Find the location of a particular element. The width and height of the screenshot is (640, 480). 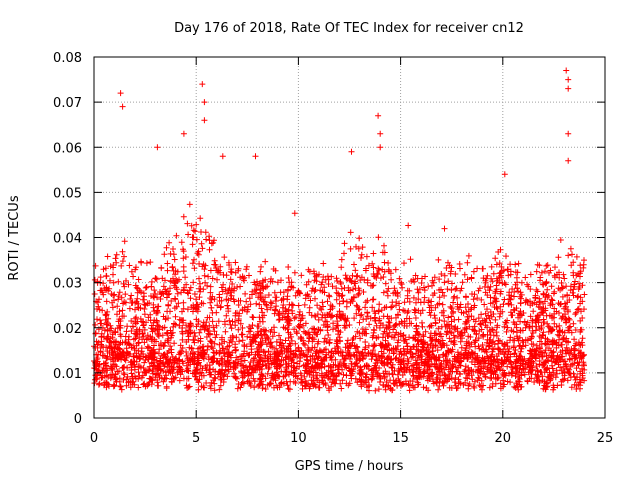

x-tick-label: 5 is located at coordinates (196, 438).